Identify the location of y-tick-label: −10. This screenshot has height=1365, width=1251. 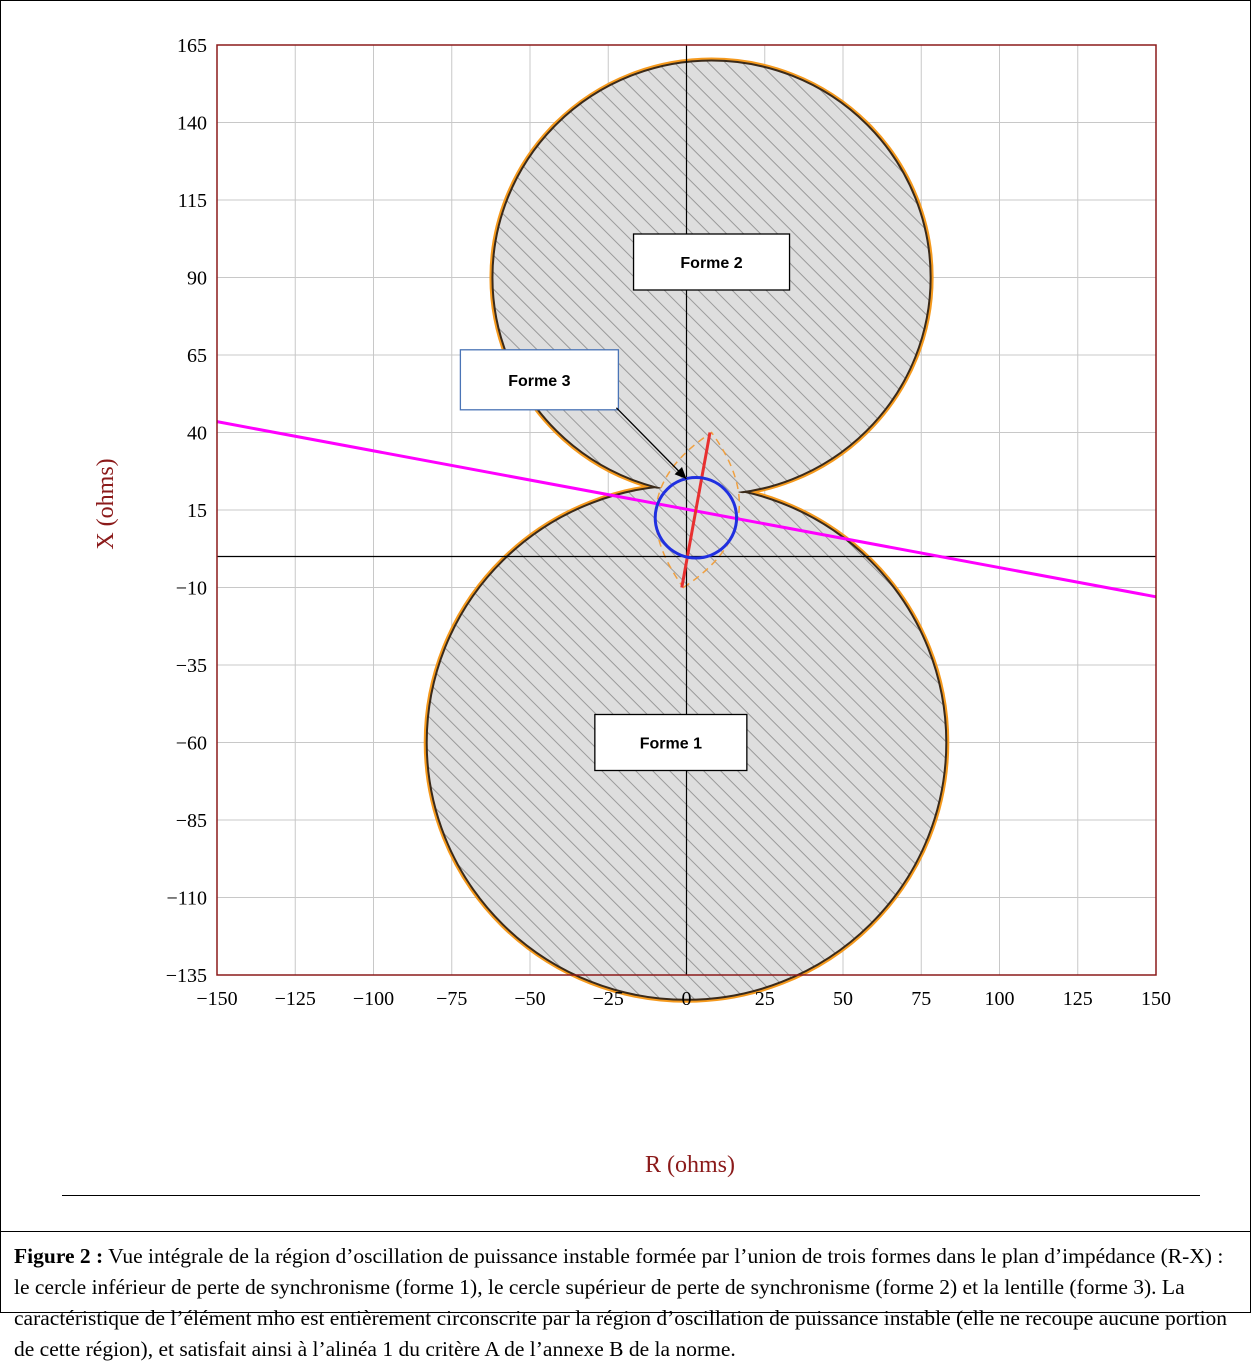
(191, 589).